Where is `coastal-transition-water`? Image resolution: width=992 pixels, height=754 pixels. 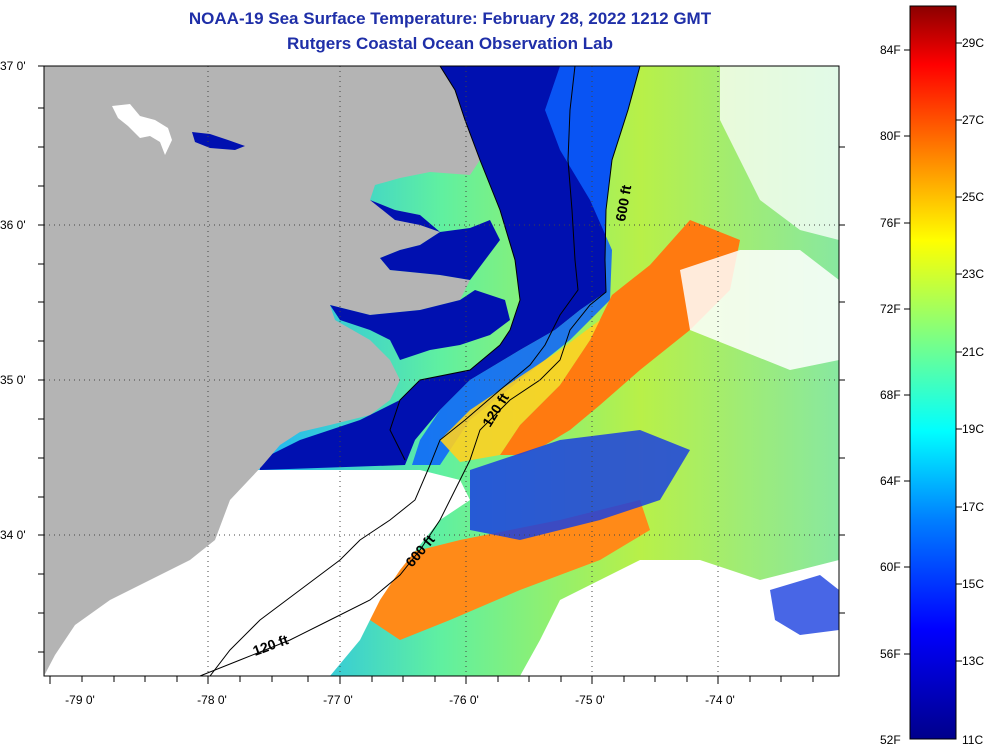
coastal-transition-water is located at coordinates (526, 265).